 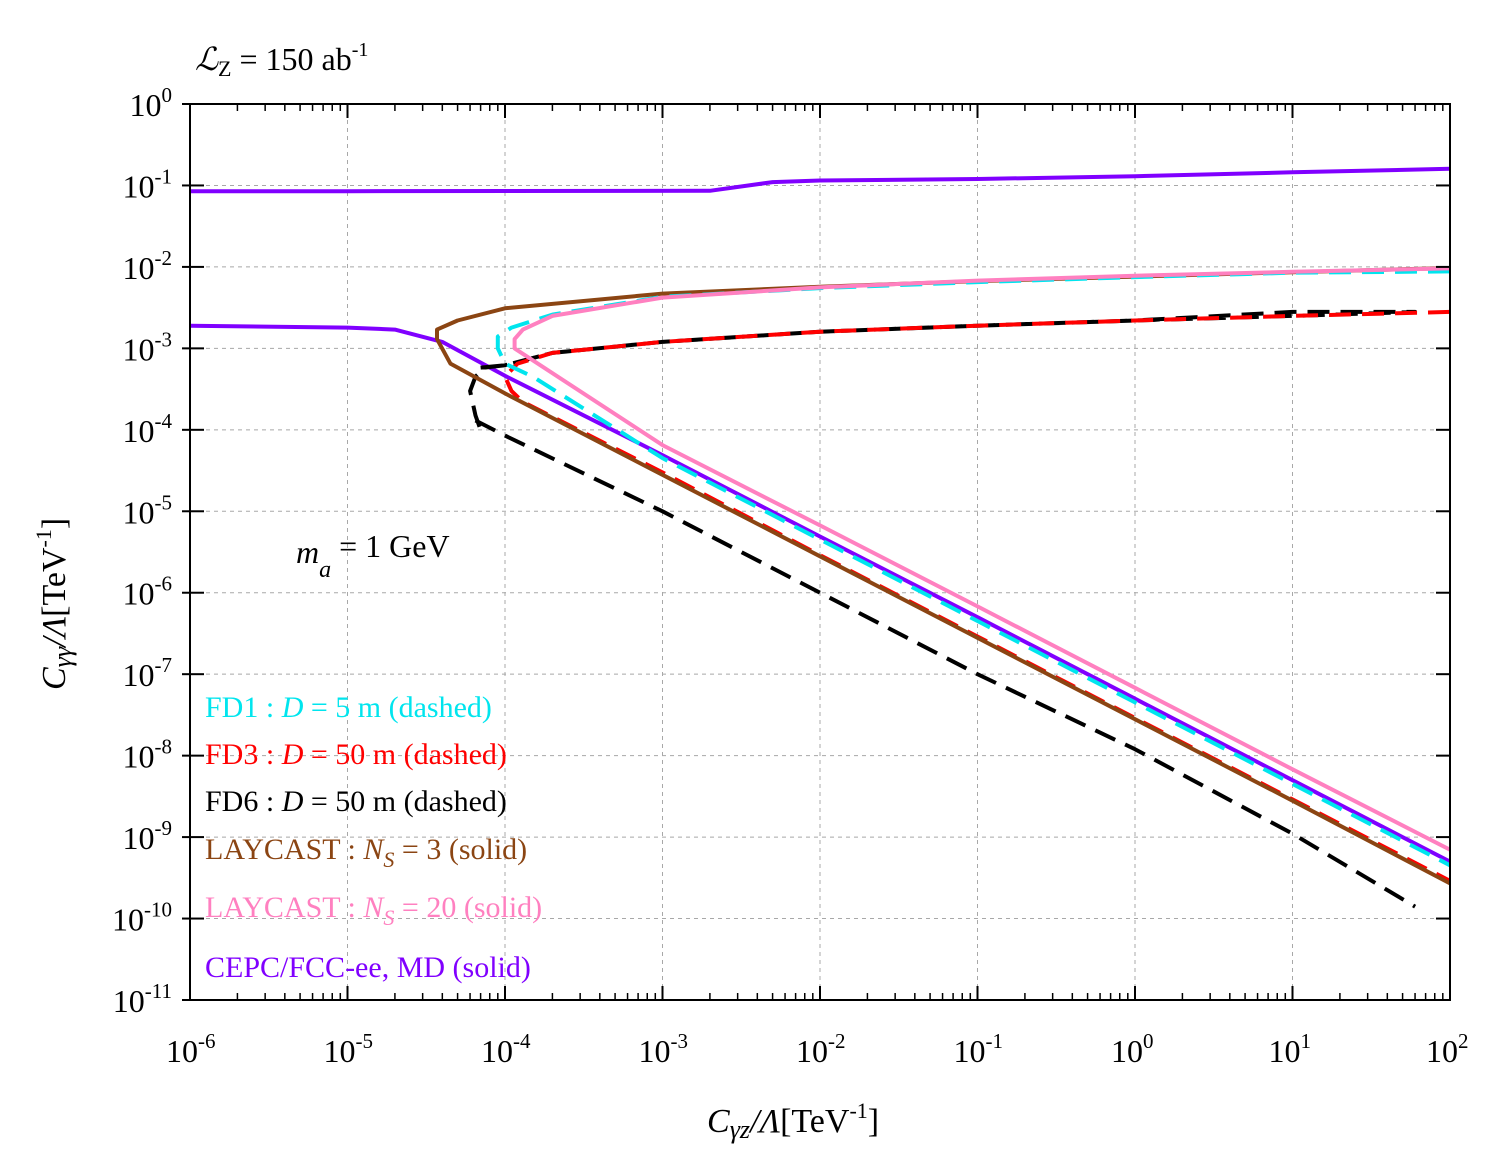 What do you see at coordinates (148, 836) in the screenshot?
I see `y-tick-label: 10⁻⁹` at bounding box center [148, 836].